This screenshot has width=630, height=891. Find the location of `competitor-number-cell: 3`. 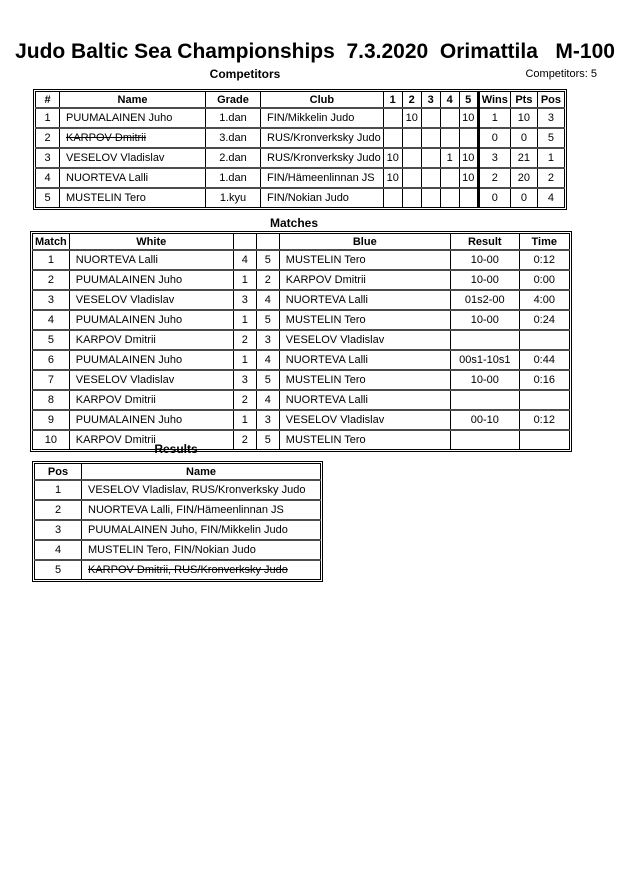

competitor-number-cell: 3 is located at coordinates (47, 158).